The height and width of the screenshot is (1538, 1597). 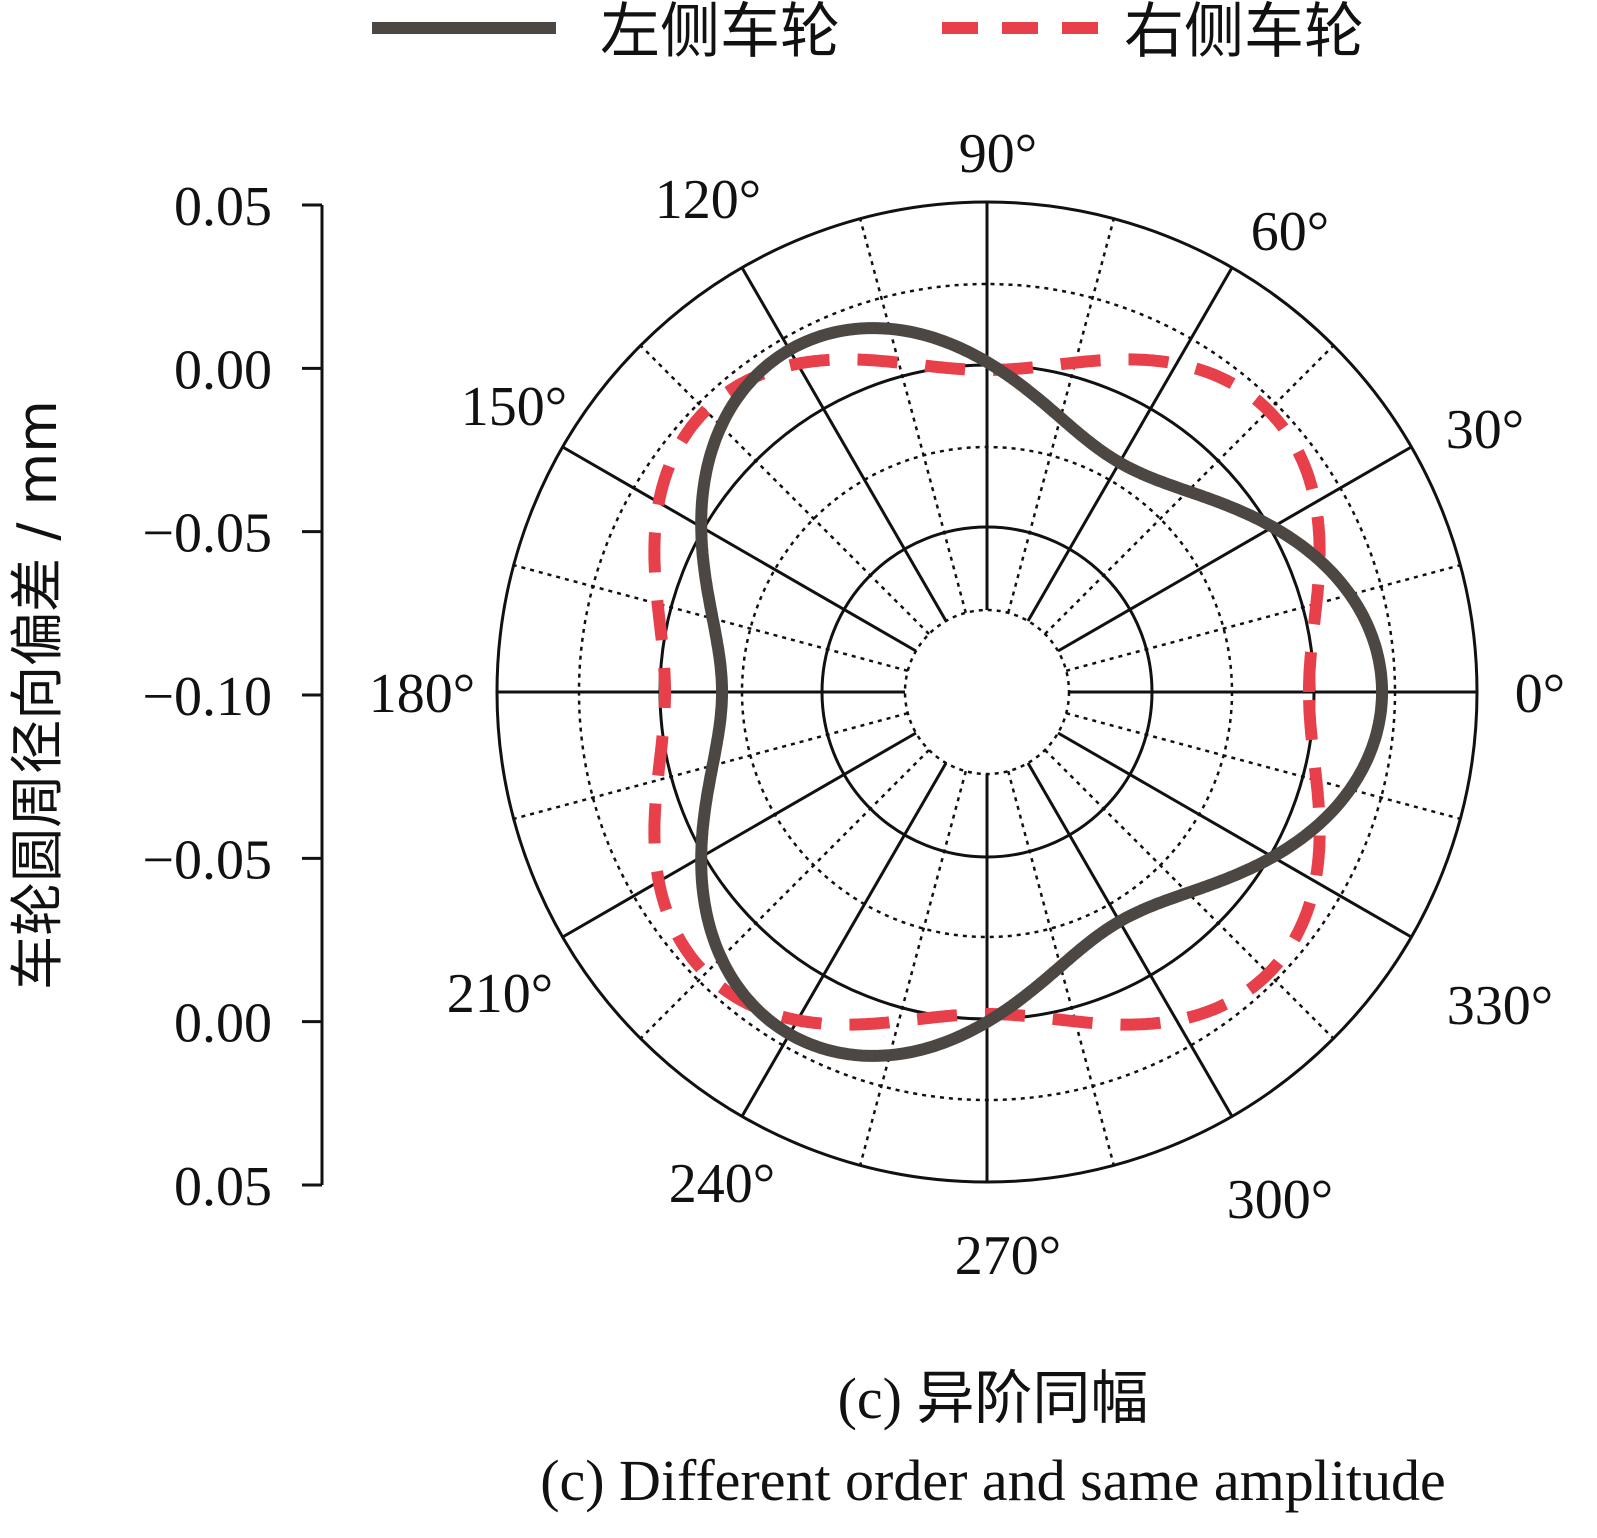 I want to click on angle-label: 180°, so click(x=422, y=694).